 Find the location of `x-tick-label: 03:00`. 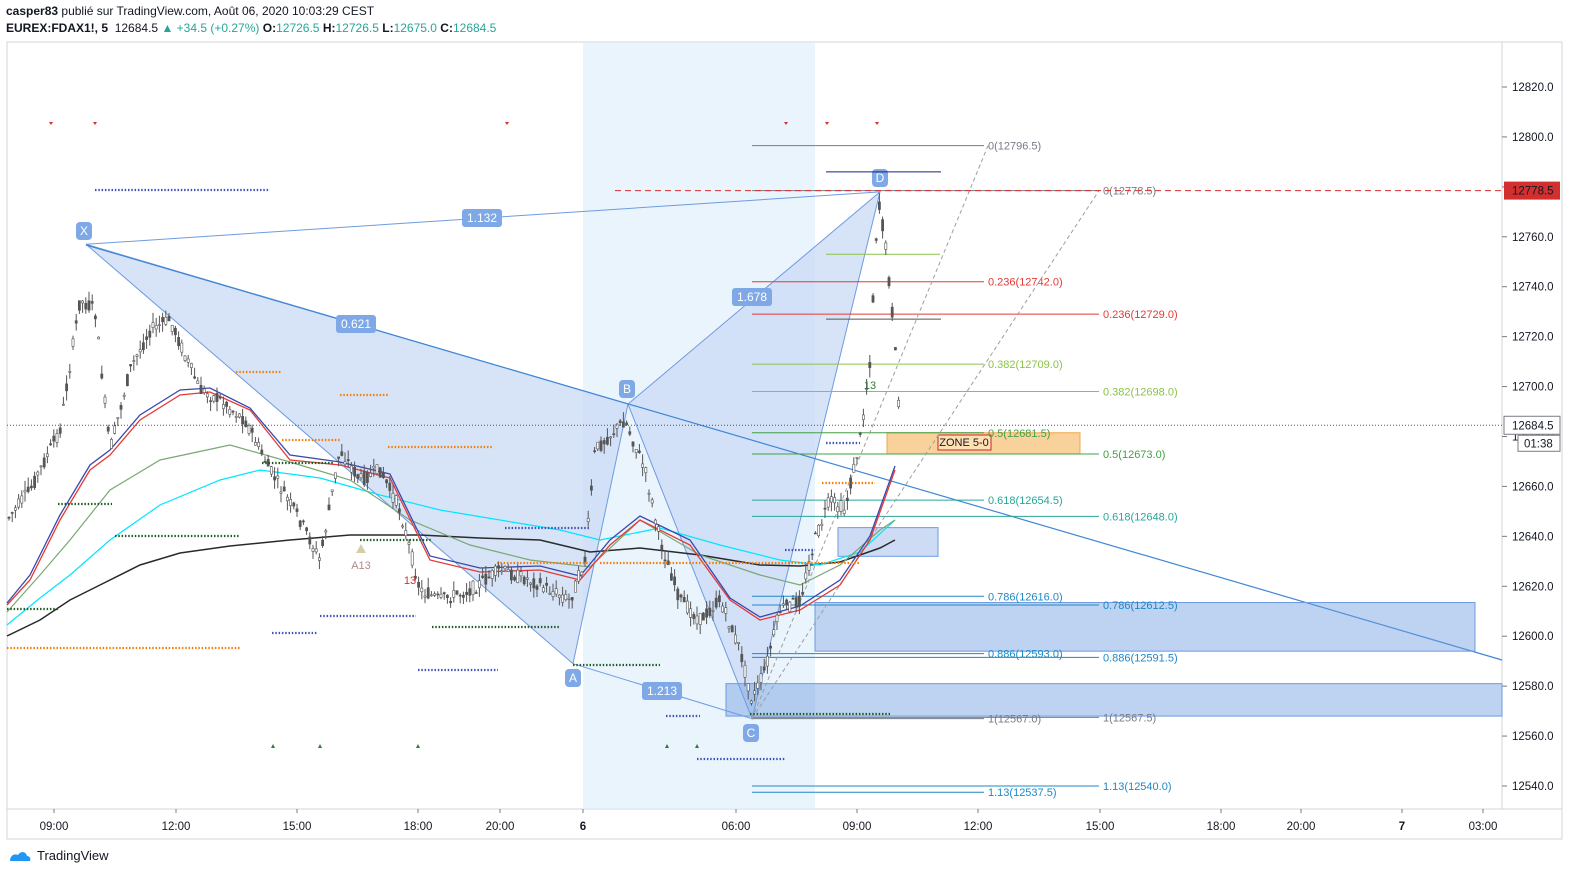

x-tick-label: 03:00 is located at coordinates (1483, 827).